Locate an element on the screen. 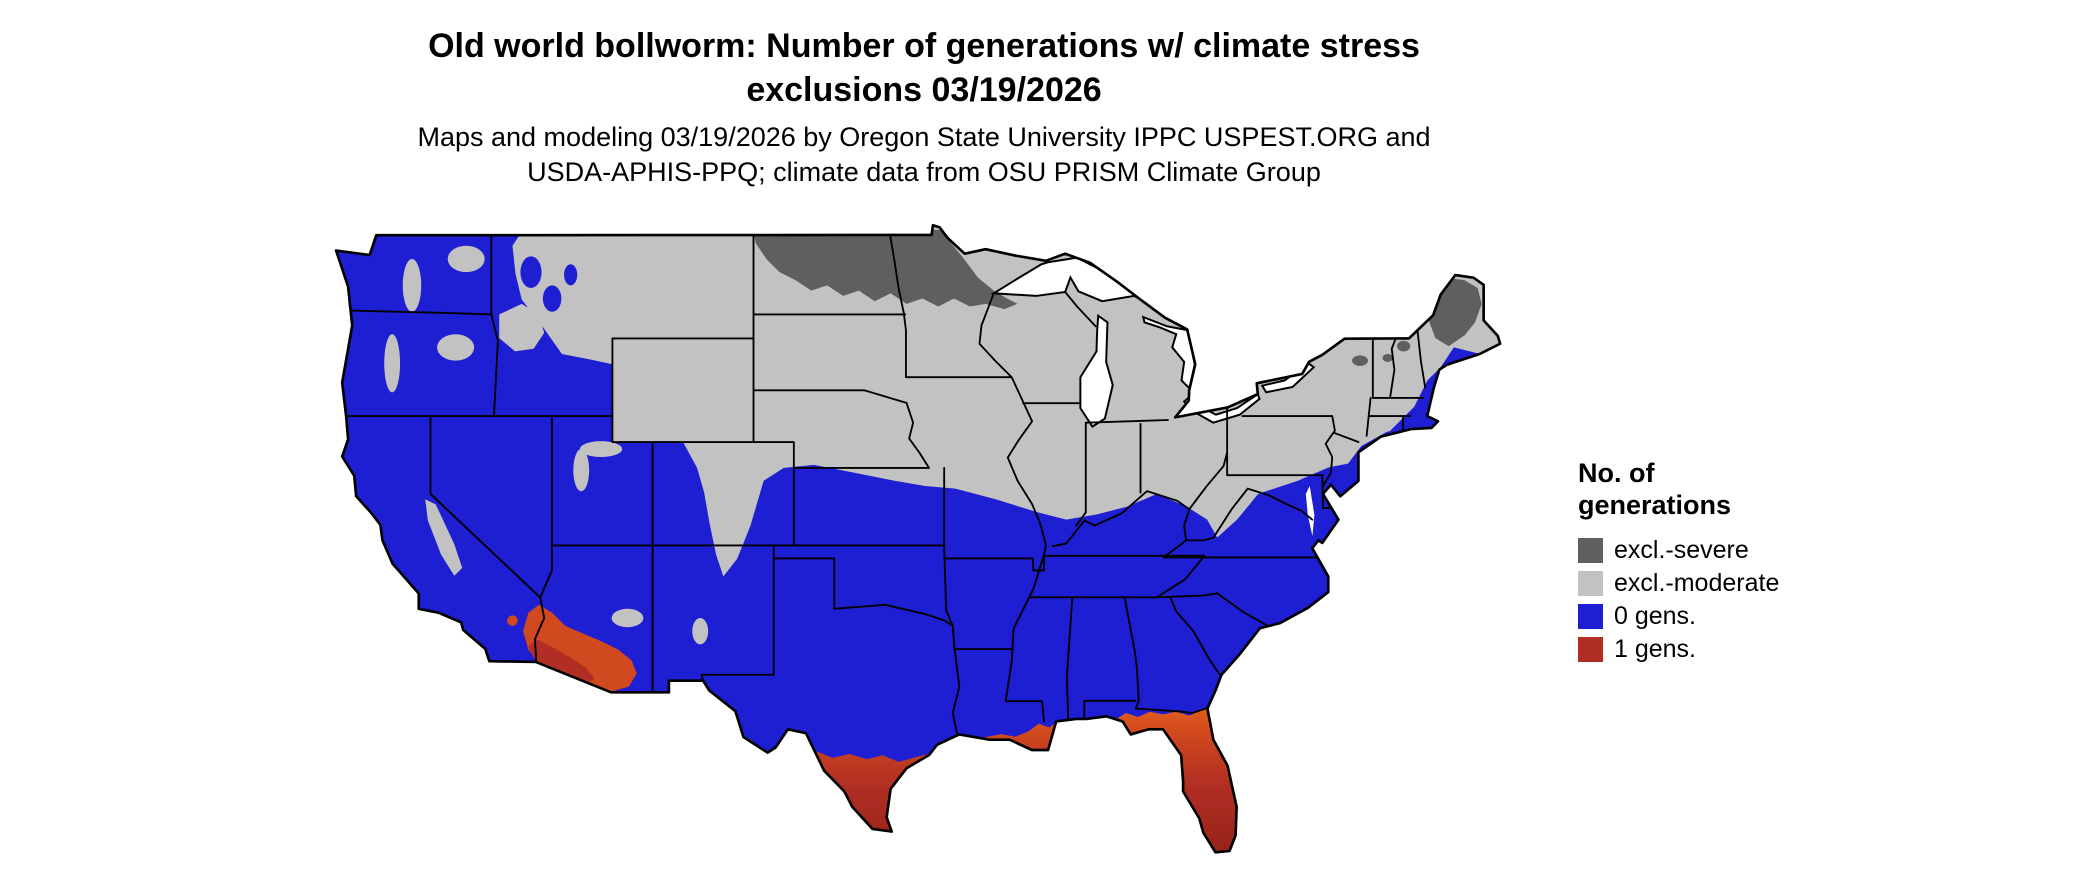  region-excl-moderate-mogollon is located at coordinates (627, 618).